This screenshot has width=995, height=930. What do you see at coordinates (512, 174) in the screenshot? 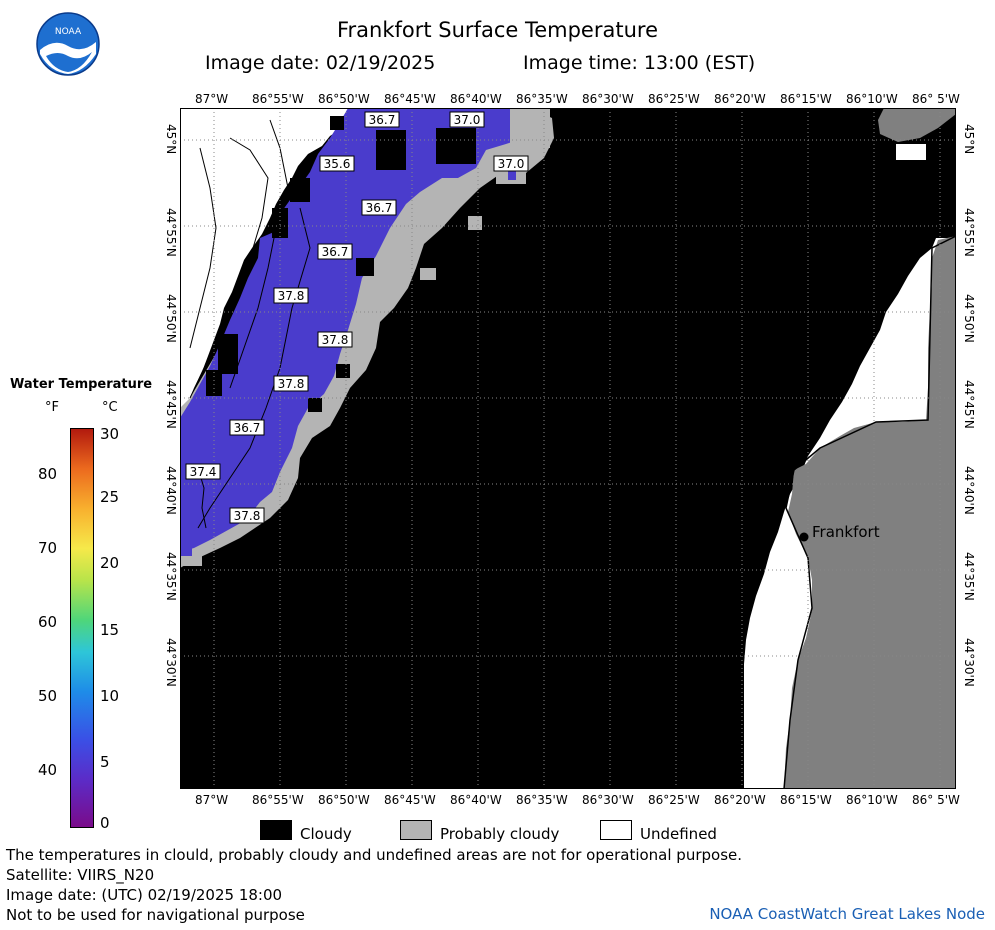
I see `water-cell` at bounding box center [512, 174].